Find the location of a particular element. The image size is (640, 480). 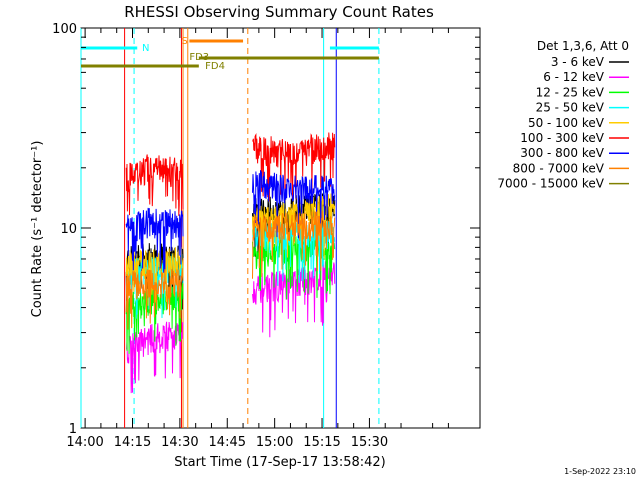

x-tick-label-15:15: 15:15 is located at coordinates (321, 442).